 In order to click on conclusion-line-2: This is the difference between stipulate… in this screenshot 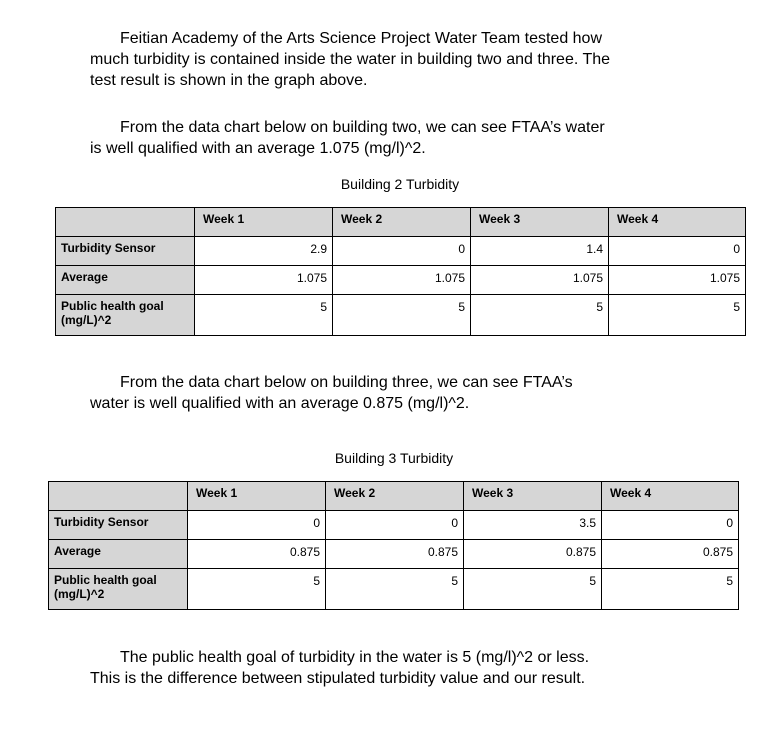, I will do `click(338, 678)`.